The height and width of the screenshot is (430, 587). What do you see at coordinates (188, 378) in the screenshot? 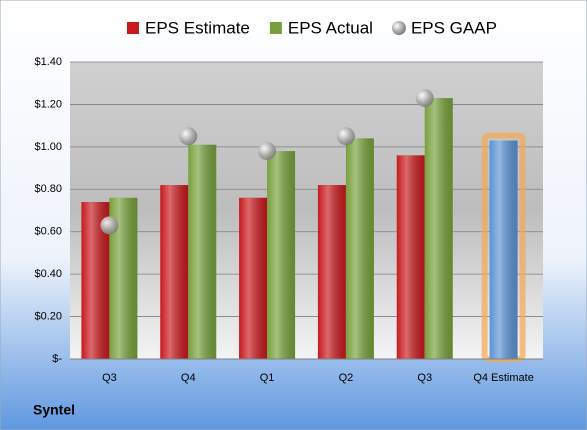
I see `x-tick-label: Q4` at bounding box center [188, 378].